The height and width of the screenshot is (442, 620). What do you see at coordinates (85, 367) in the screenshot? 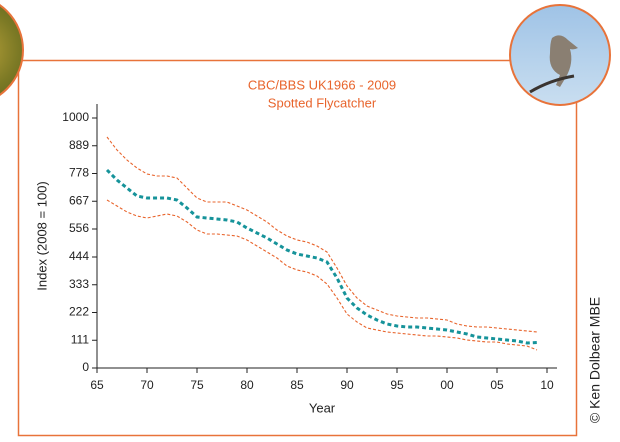
I see `y-tick-label: 0` at bounding box center [85, 367].